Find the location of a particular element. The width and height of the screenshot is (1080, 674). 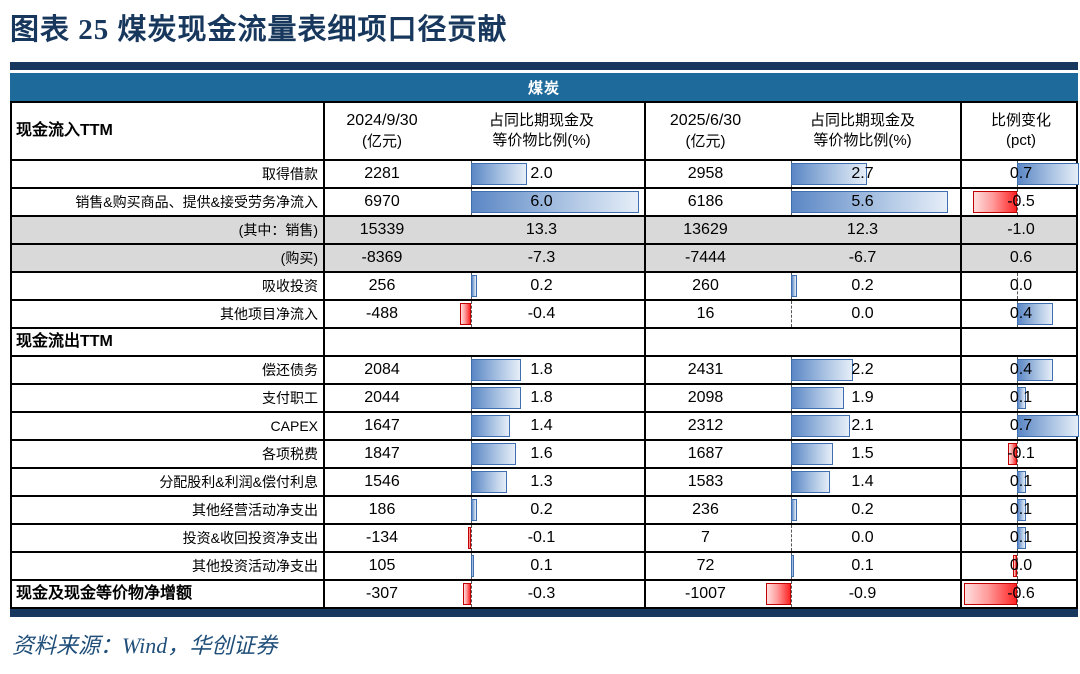

row-label: 取得借款 is located at coordinates (168, 174).